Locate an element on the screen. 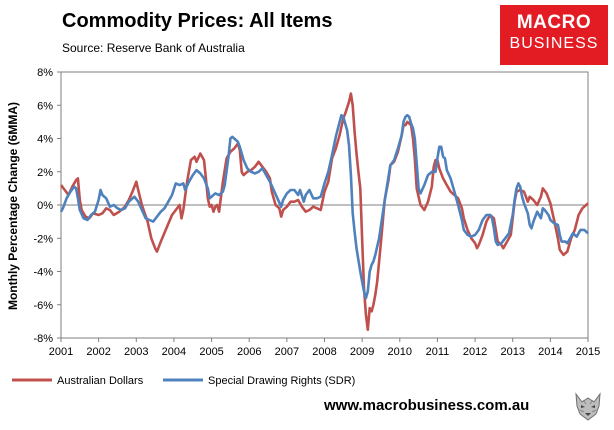 The height and width of the screenshot is (430, 614). y-tick-label: 8% is located at coordinates (45, 73).